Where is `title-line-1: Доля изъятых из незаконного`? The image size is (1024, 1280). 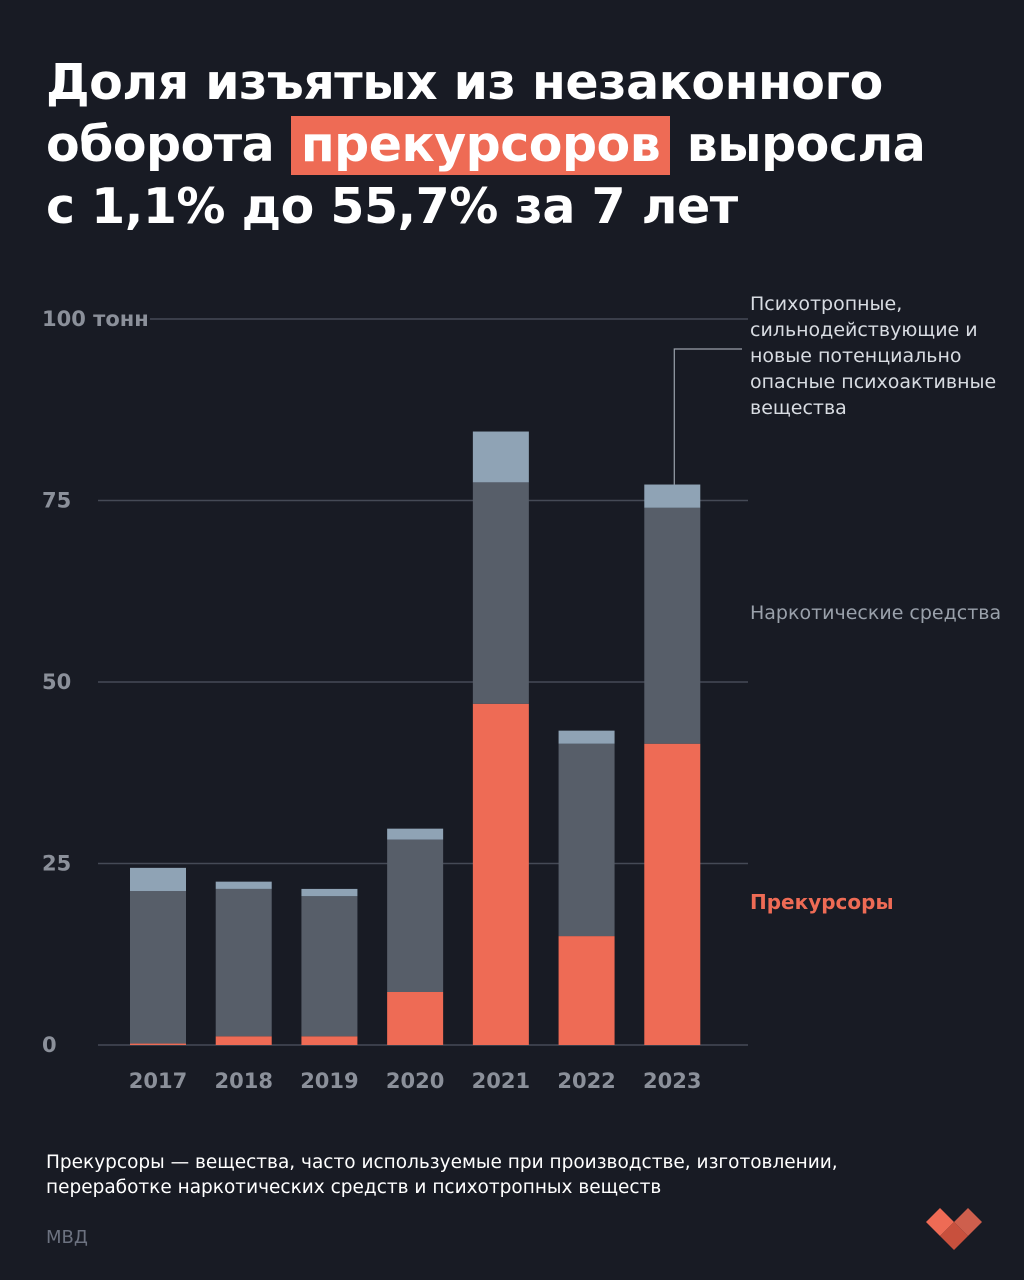
title-line-1: Доля изъятых из незаконного is located at coordinates (464, 82).